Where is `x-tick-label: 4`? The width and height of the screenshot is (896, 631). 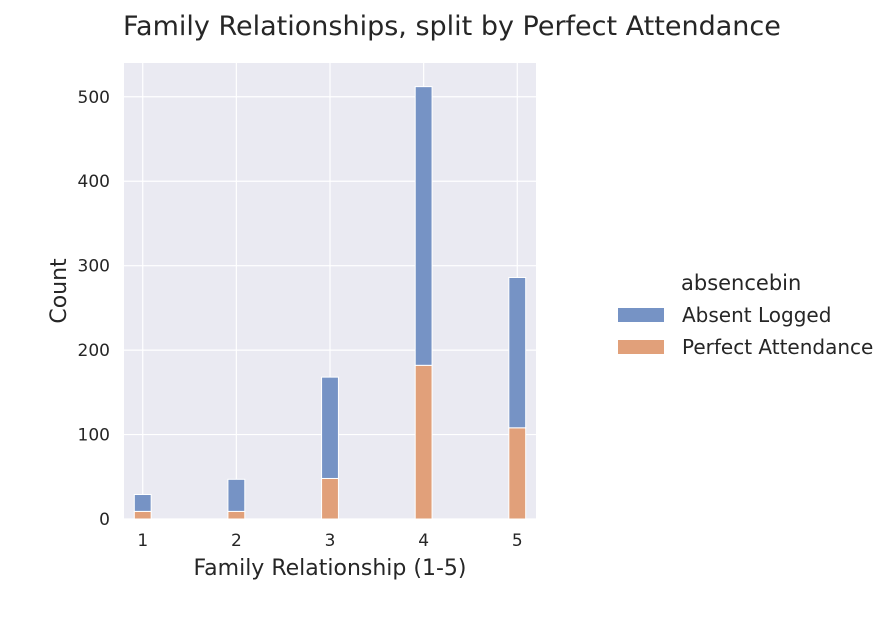
x-tick-label: 4 is located at coordinates (423, 541).